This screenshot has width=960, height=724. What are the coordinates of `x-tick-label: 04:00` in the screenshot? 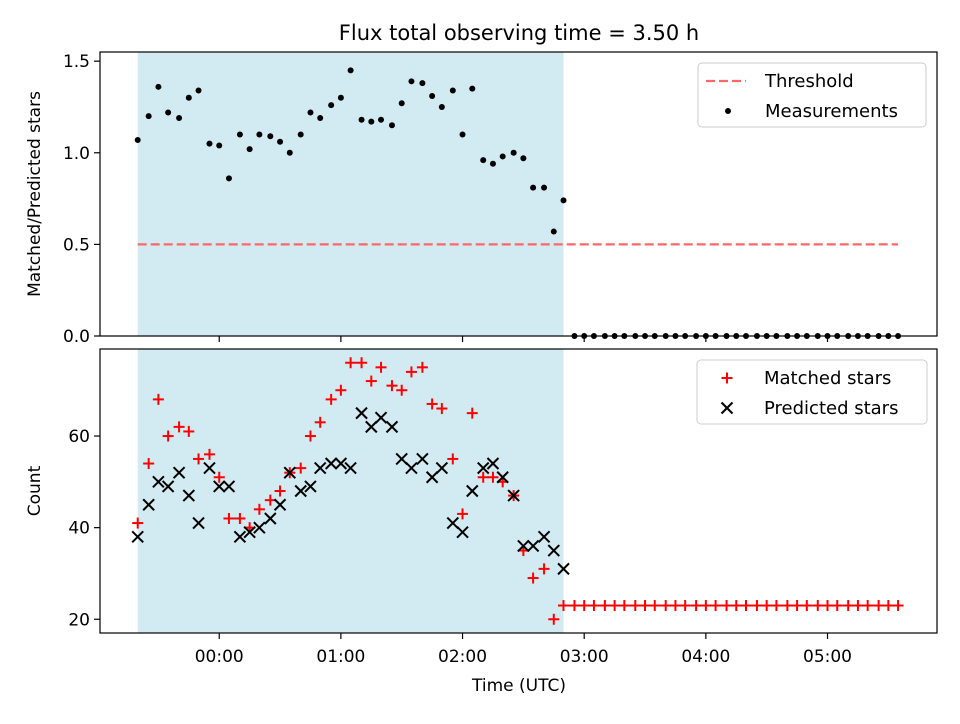 It's located at (705, 657).